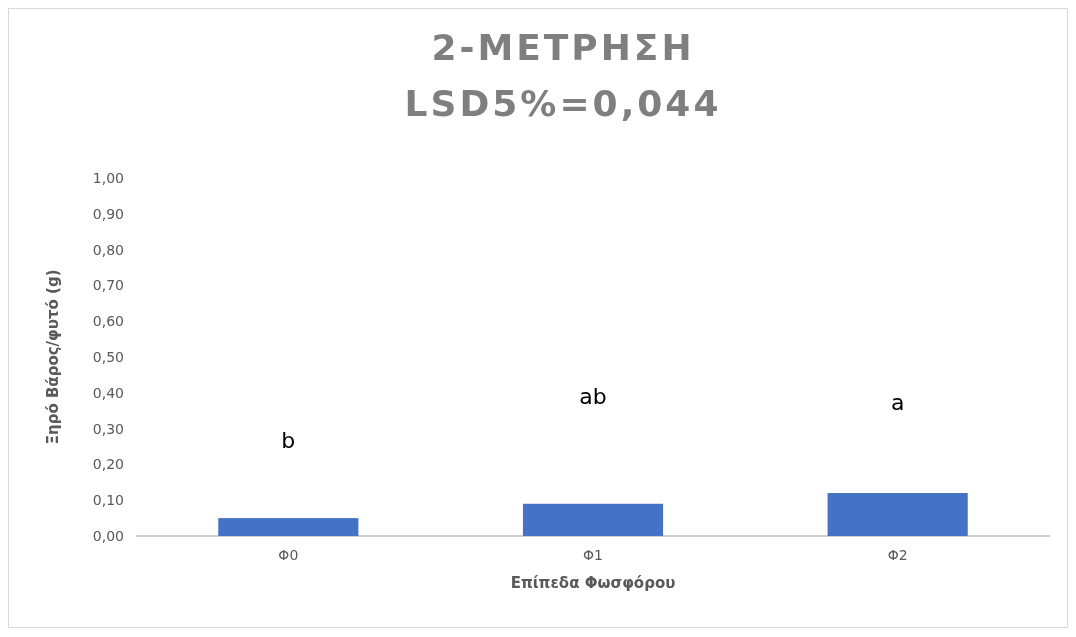 This screenshot has width=1076, height=637. I want to click on x-tick-label: Φ2, so click(897, 555).